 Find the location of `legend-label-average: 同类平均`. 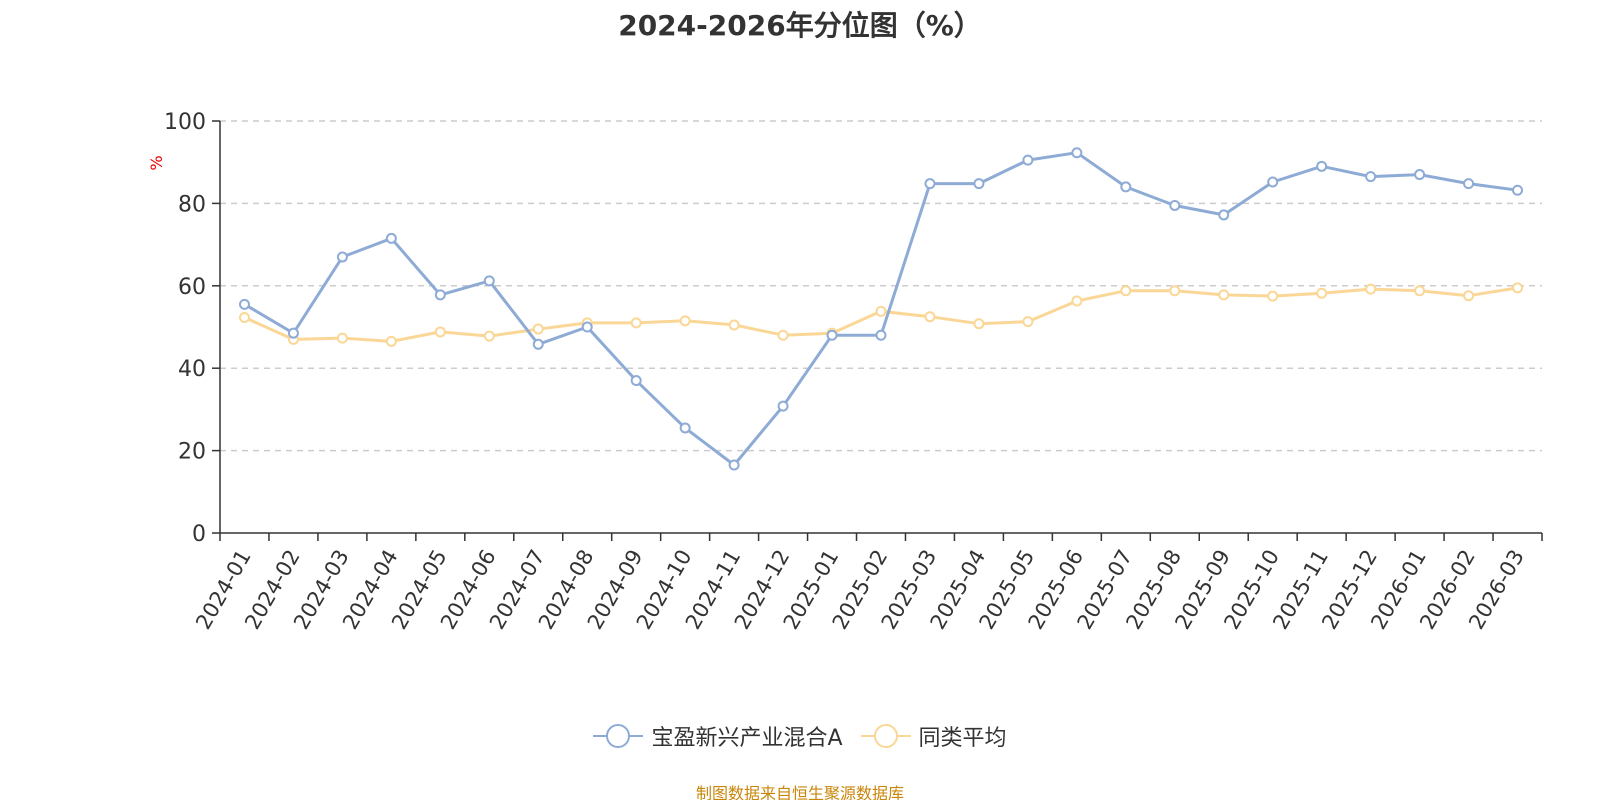

legend-label-average: 同类平均 is located at coordinates (962, 738).